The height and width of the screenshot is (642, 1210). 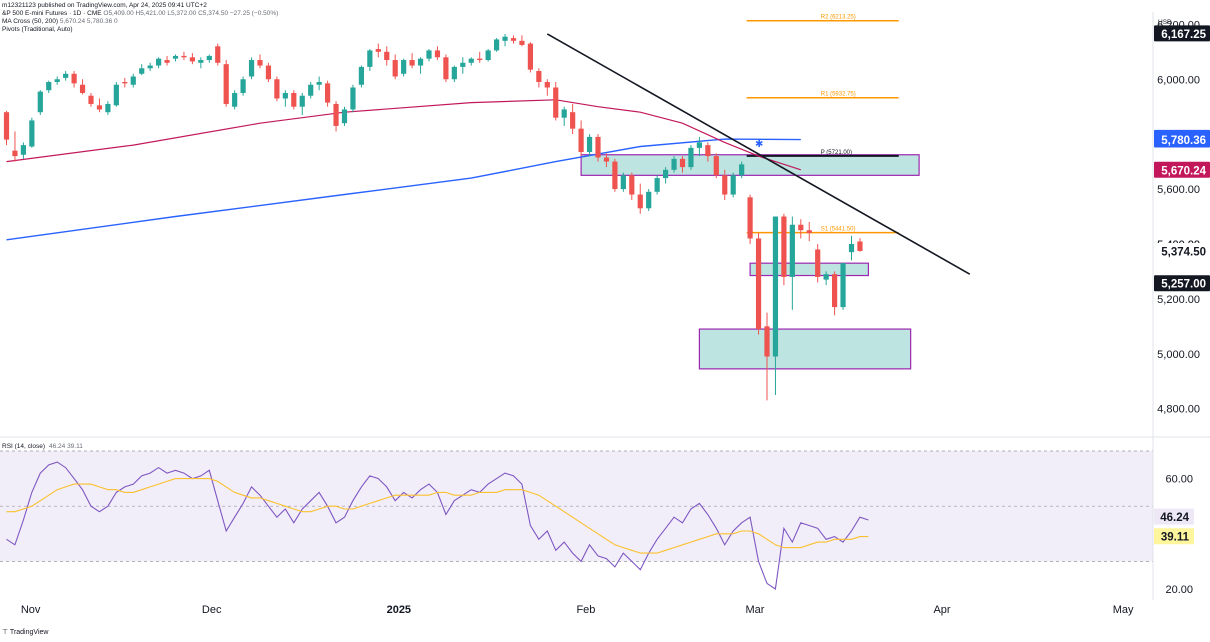 I want to click on ma200-line, so click(x=403, y=189).